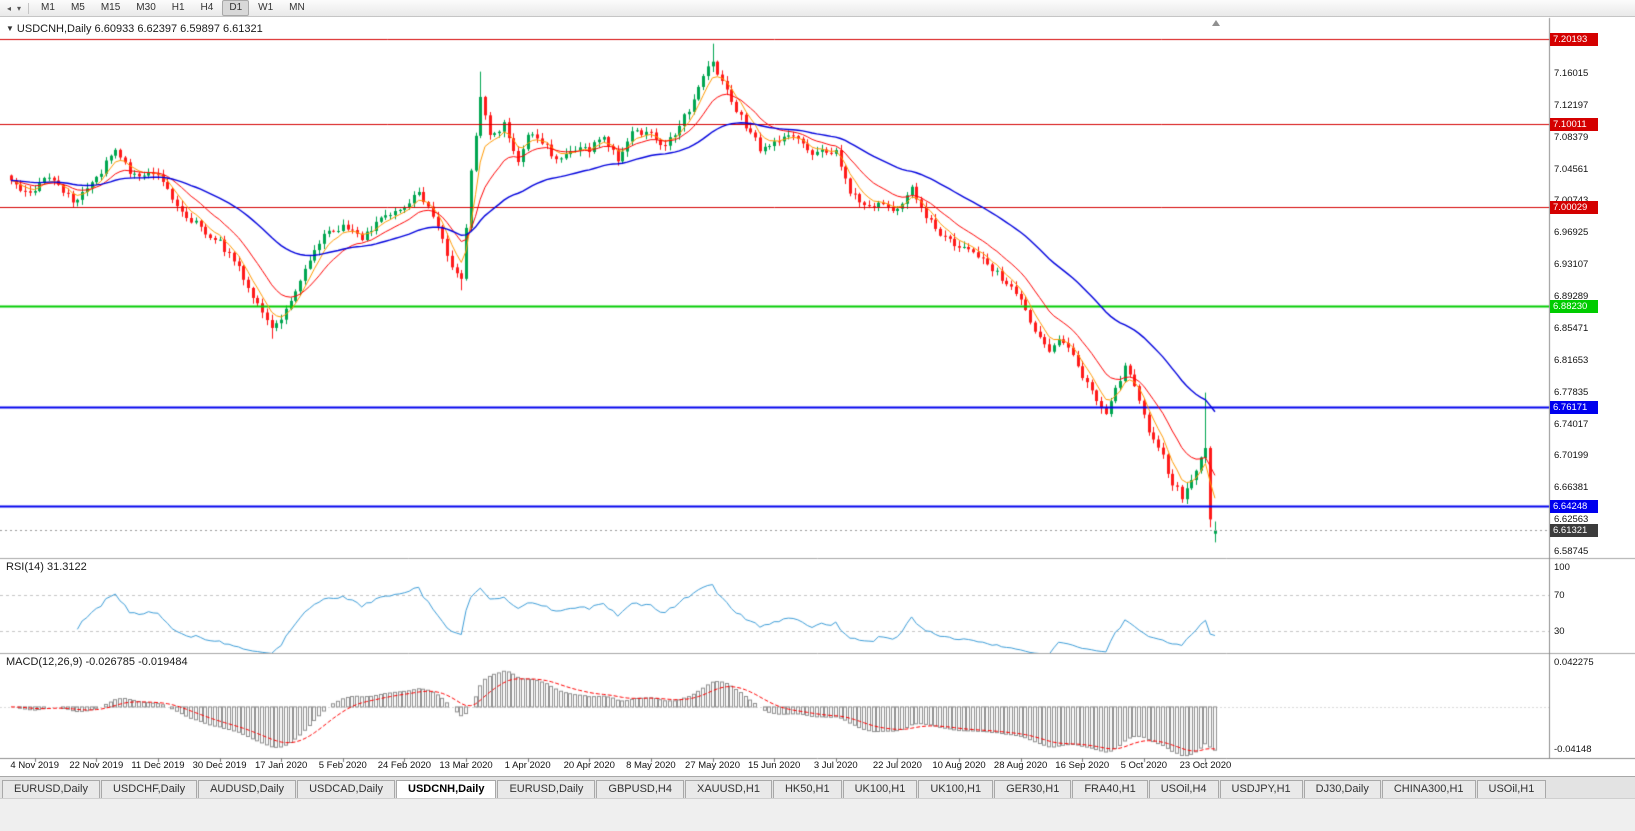 Image resolution: width=1635 pixels, height=831 pixels. Describe the element at coordinates (77, 7) in the screenshot. I see `timeframe-button-m5: M5` at that location.